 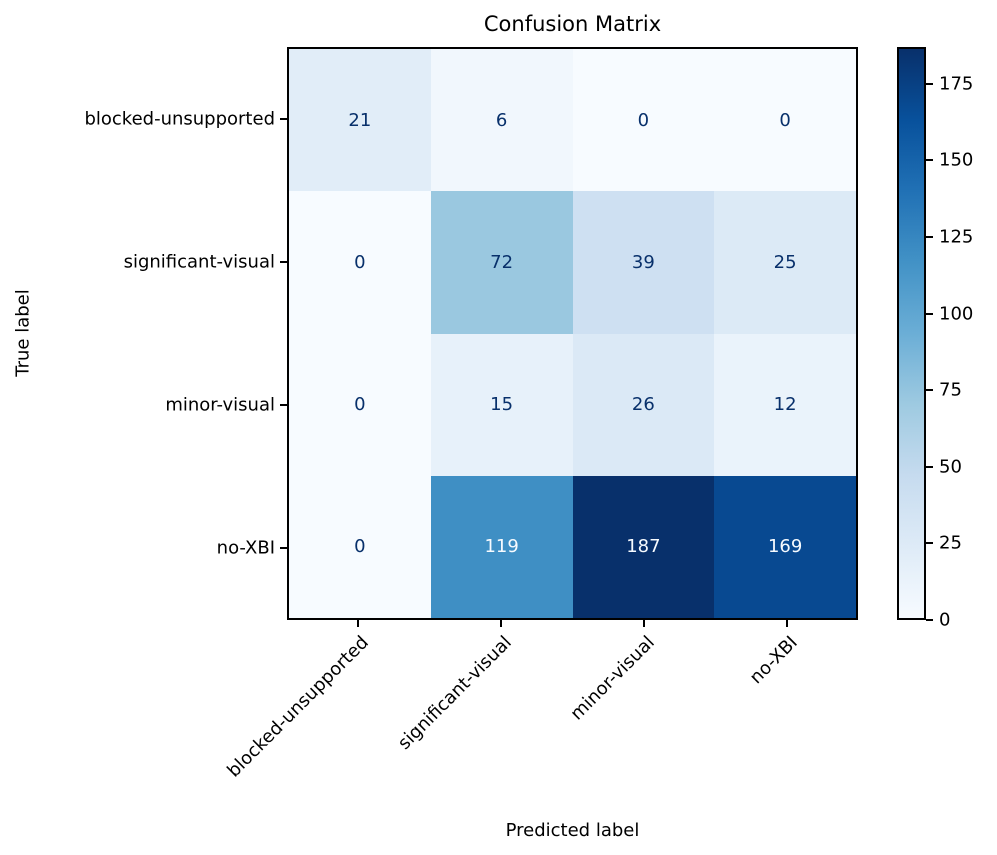 What do you see at coordinates (572, 24) in the screenshot?
I see `chart-title: Confusion Matrix` at bounding box center [572, 24].